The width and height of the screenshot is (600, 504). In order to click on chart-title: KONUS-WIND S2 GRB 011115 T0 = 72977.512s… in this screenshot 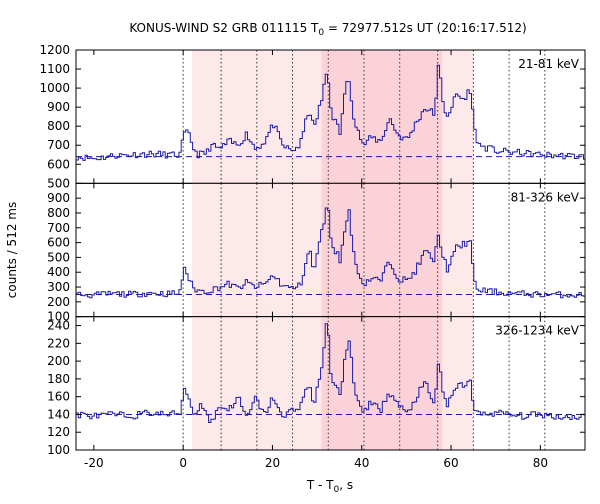, I will do `click(327, 29)`.